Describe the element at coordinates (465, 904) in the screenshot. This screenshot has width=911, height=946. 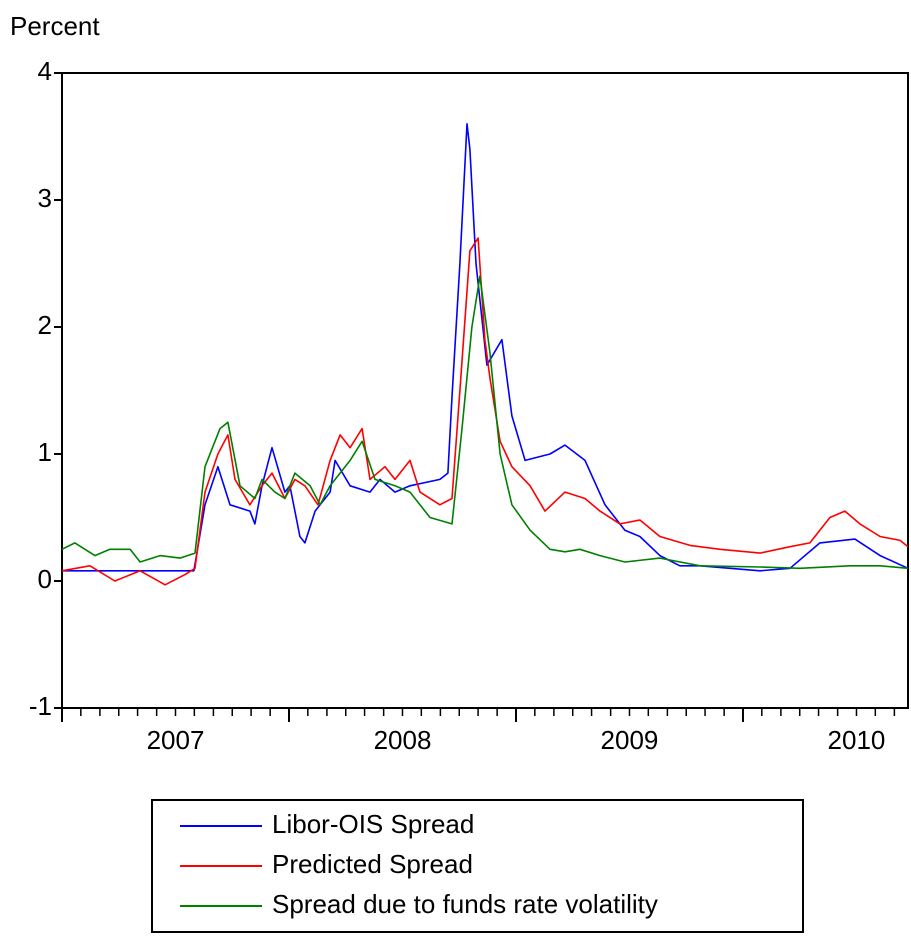
I see `legend-label: Spread due to funds rate volatility` at that location.